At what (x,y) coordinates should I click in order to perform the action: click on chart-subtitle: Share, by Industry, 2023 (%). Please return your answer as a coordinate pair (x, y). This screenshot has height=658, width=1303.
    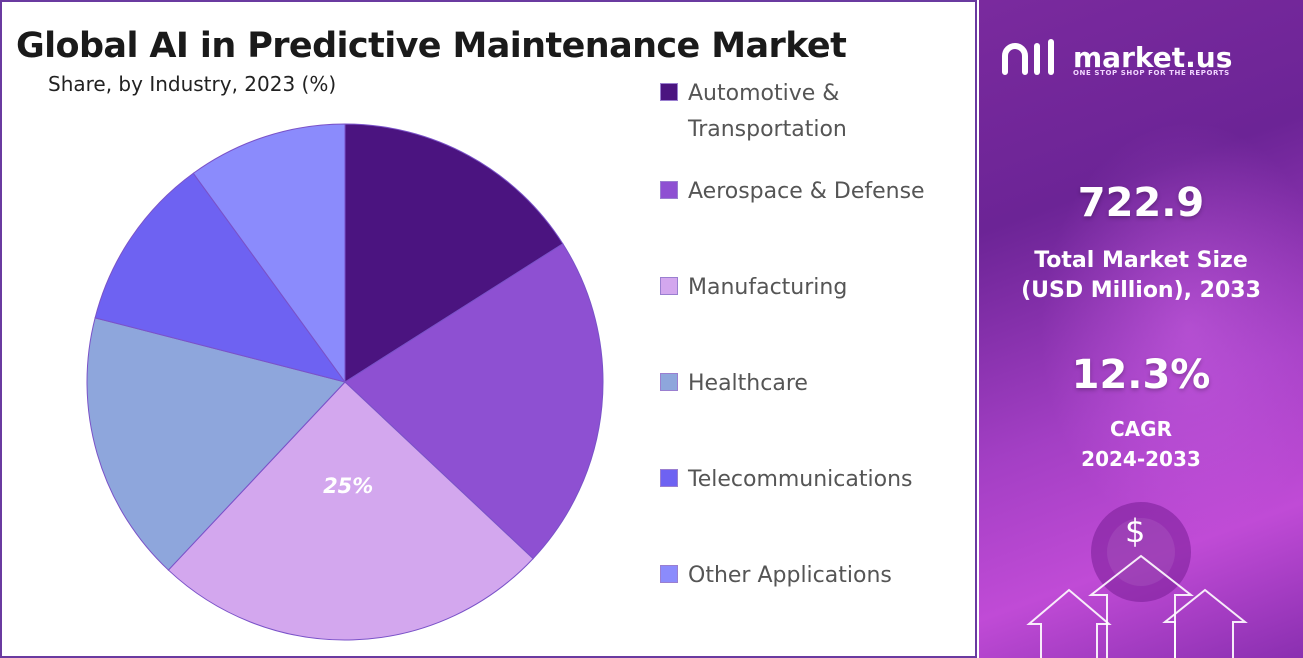
    Looking at the image, I should click on (192, 84).